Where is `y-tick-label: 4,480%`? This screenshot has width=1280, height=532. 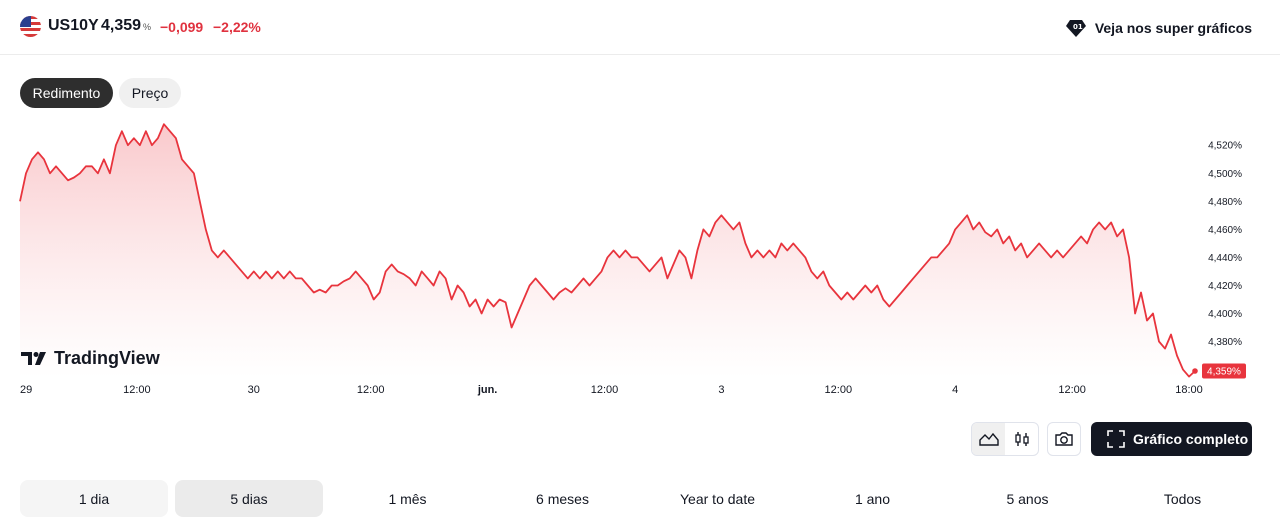 y-tick-label: 4,480% is located at coordinates (1225, 202).